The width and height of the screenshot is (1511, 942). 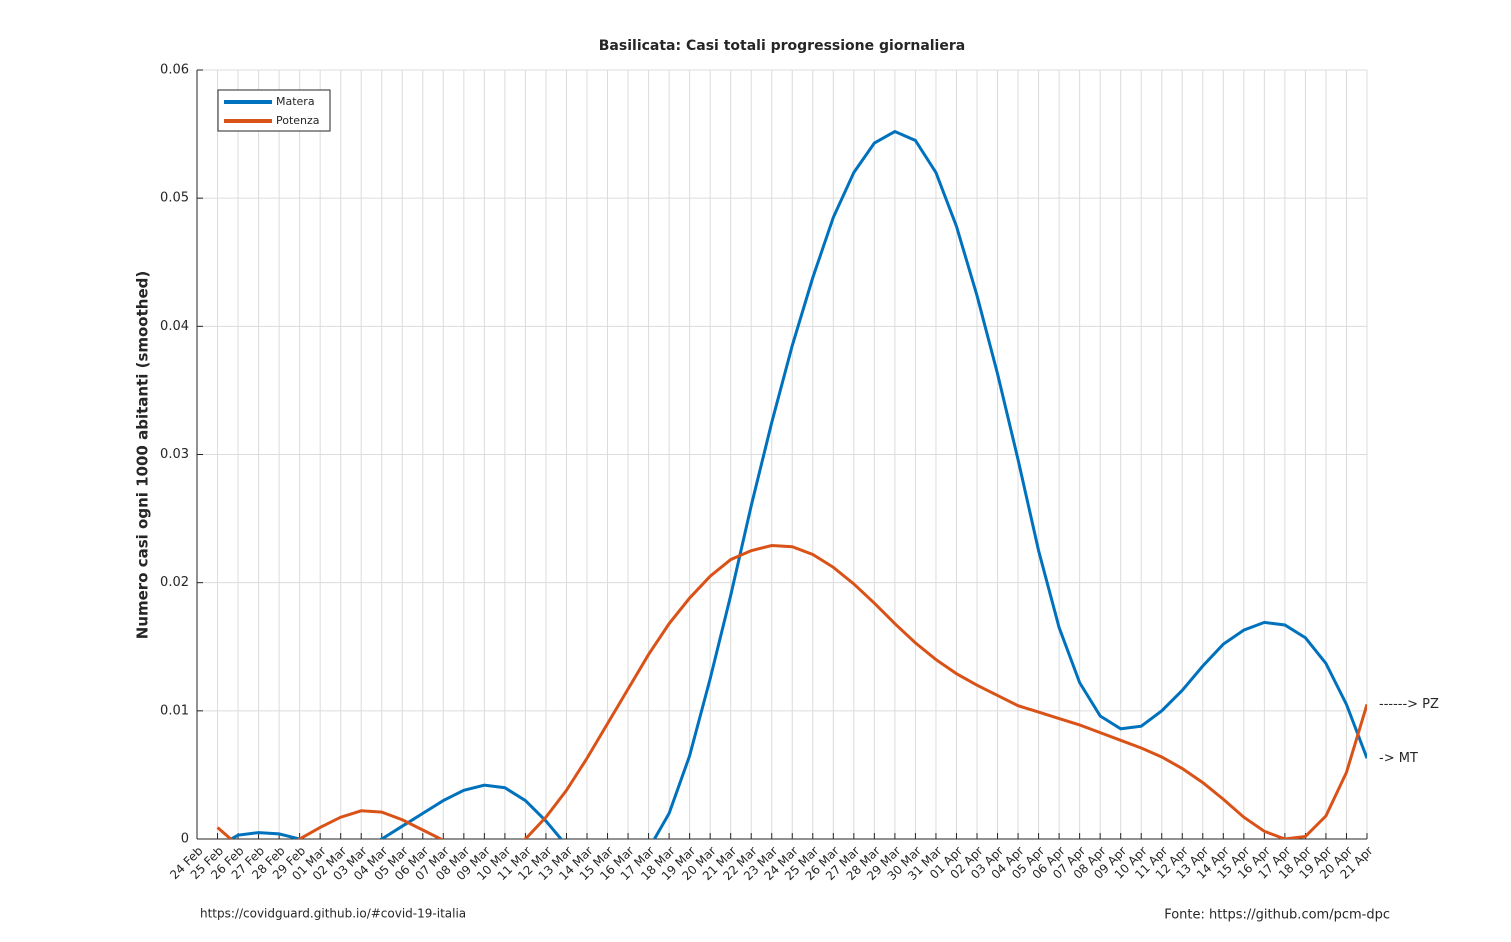 What do you see at coordinates (1409, 704) in the screenshot?
I see `annotation: ------> PZ` at bounding box center [1409, 704].